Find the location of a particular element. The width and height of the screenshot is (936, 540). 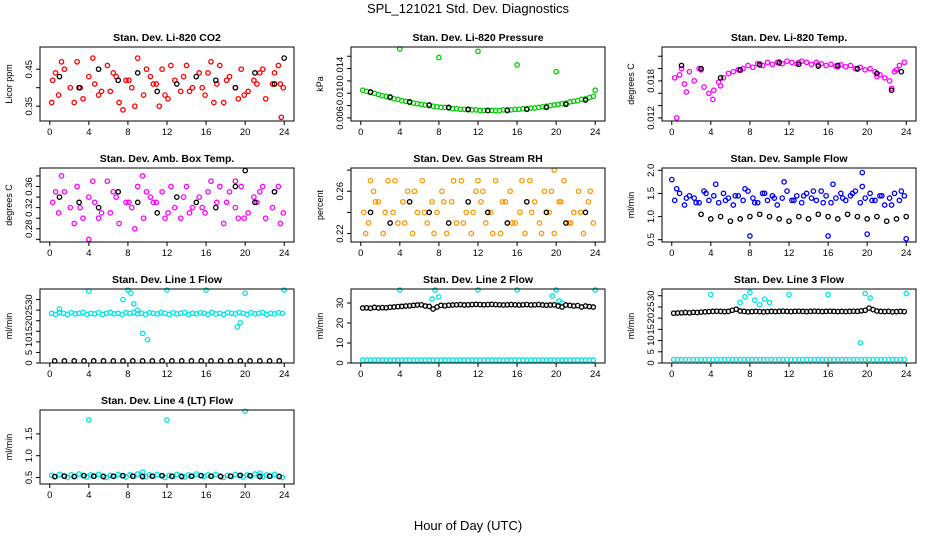

y-axis-label: percent is located at coordinates (320, 204).